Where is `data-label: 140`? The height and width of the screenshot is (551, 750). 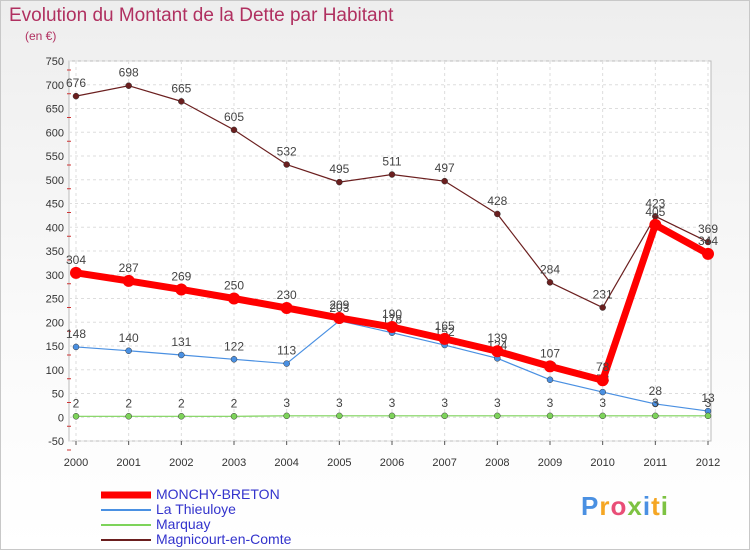
data-label: 140 is located at coordinates (129, 338).